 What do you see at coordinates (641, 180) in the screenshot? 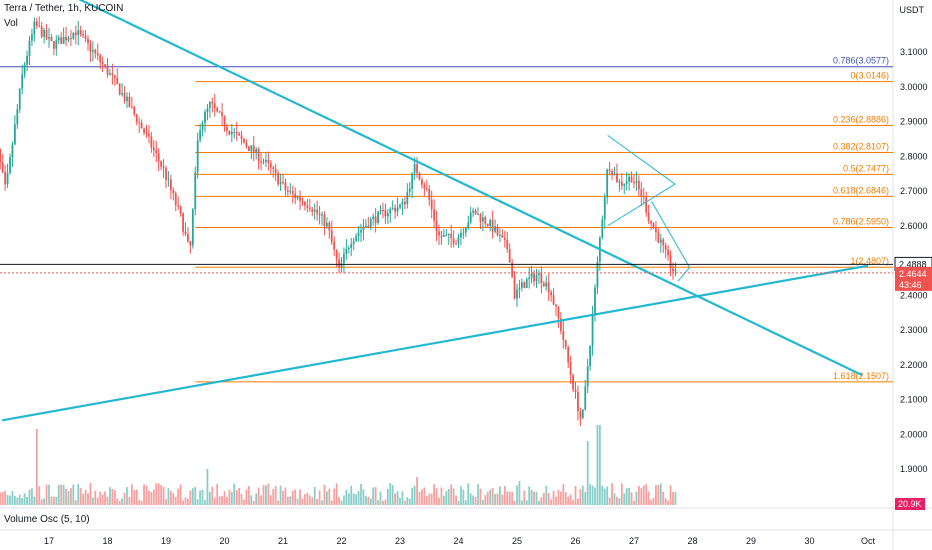
I see `triangle-pattern` at bounding box center [641, 180].